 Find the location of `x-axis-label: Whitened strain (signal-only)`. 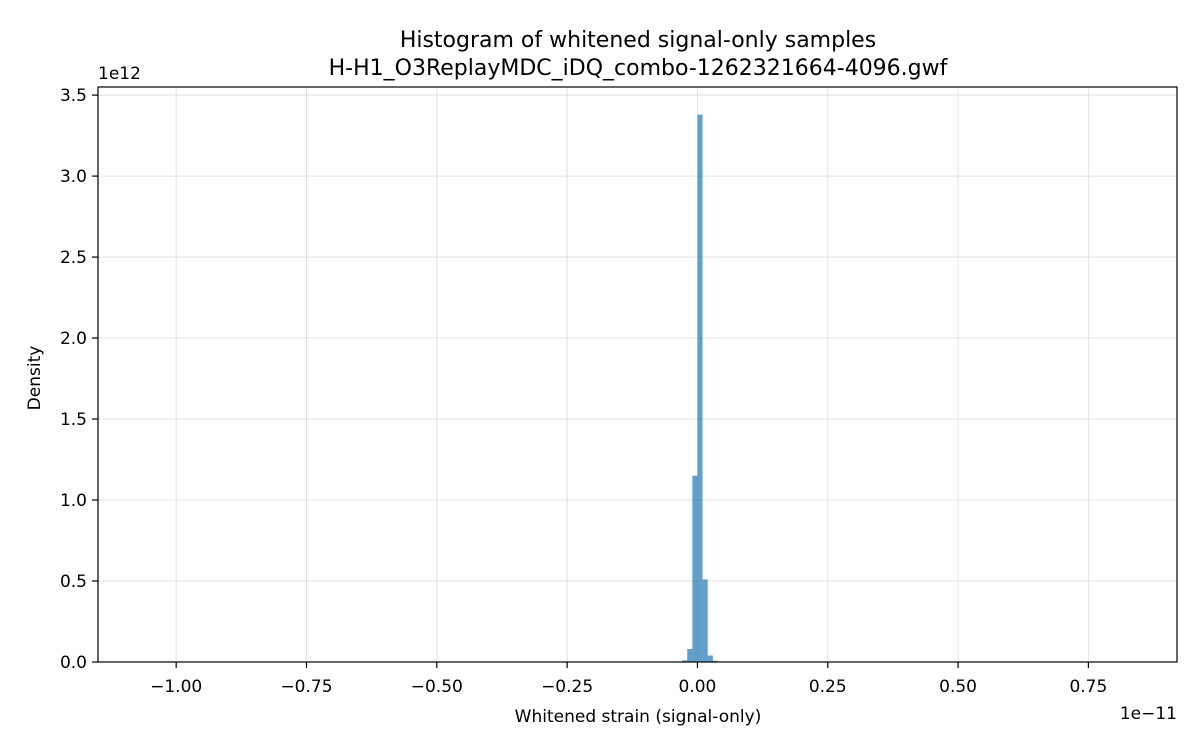

x-axis-label: Whitened strain (signal-only) is located at coordinates (638, 717).